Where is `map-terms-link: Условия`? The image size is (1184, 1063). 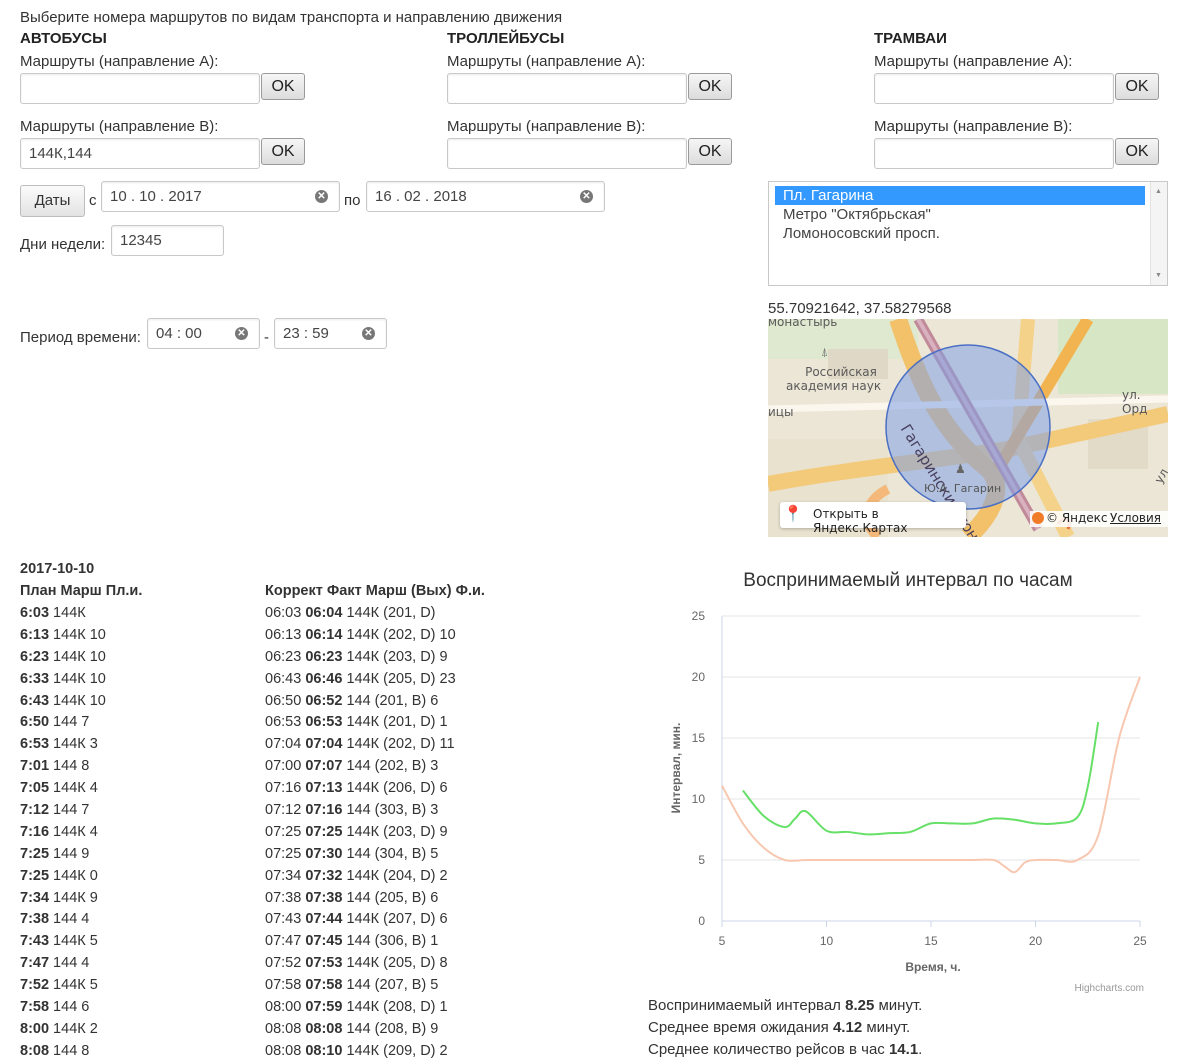 map-terms-link: Условия is located at coordinates (1136, 518).